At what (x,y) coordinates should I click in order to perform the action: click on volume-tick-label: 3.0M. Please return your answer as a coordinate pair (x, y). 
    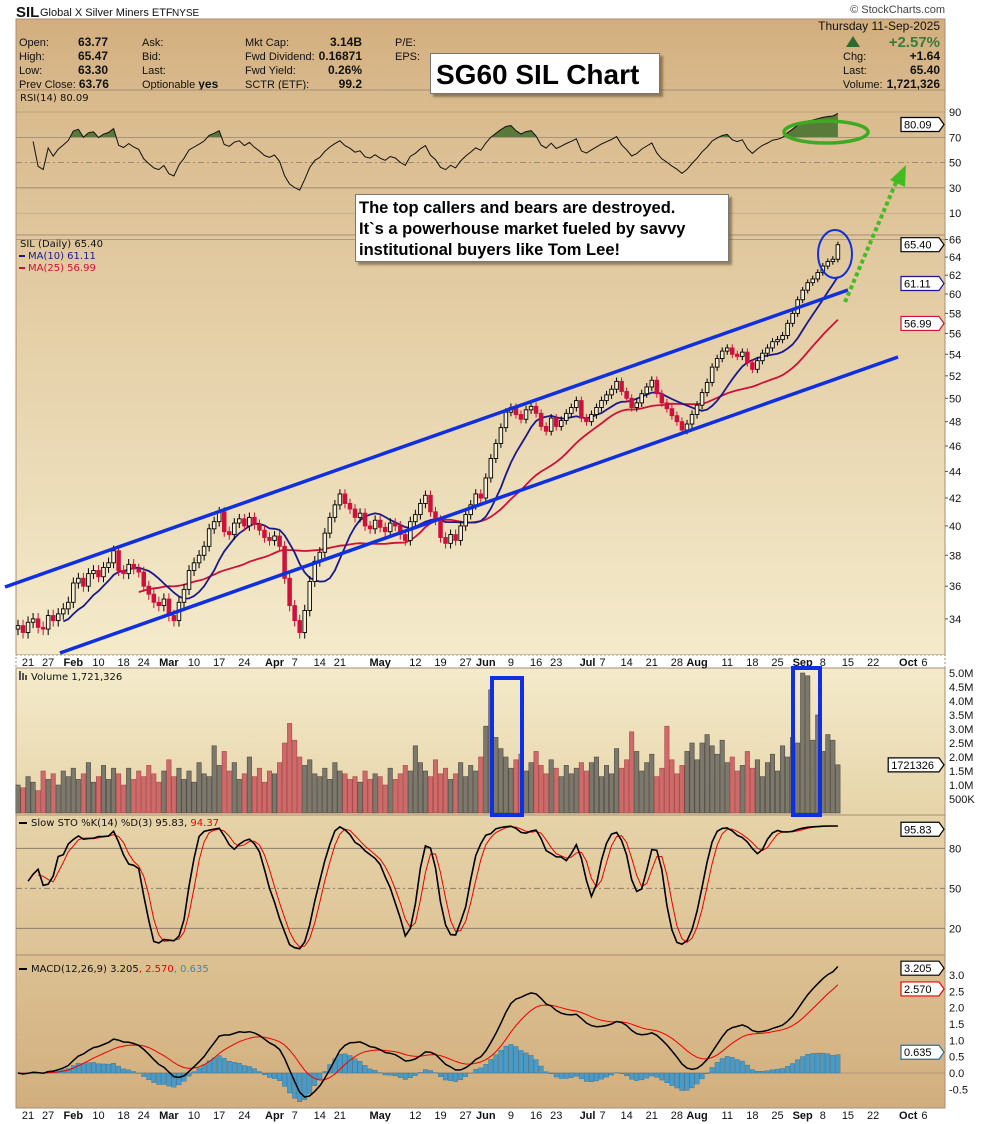
    Looking at the image, I should click on (961, 730).